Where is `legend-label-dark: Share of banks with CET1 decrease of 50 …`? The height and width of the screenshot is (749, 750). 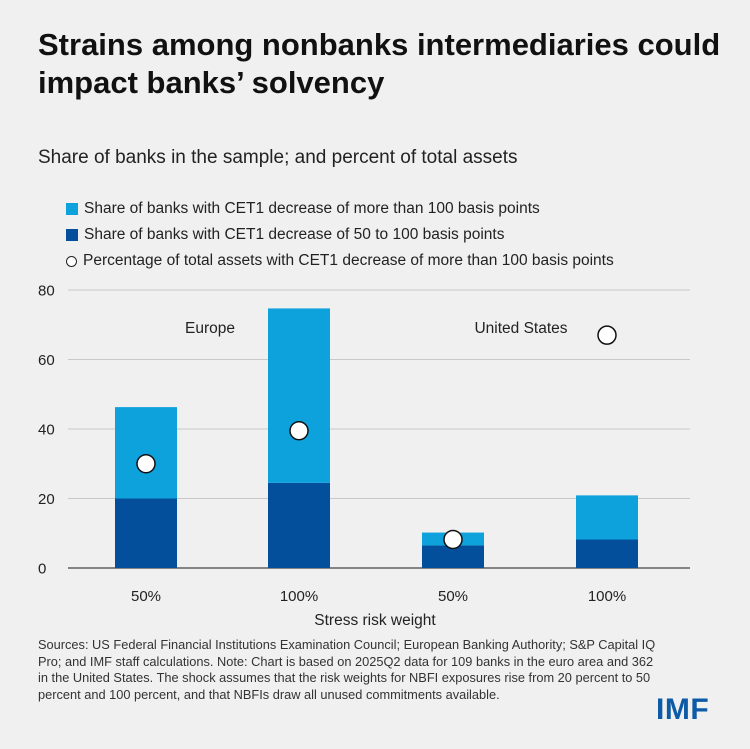 legend-label-dark: Share of banks with CET1 decrease of 50 … is located at coordinates (294, 234).